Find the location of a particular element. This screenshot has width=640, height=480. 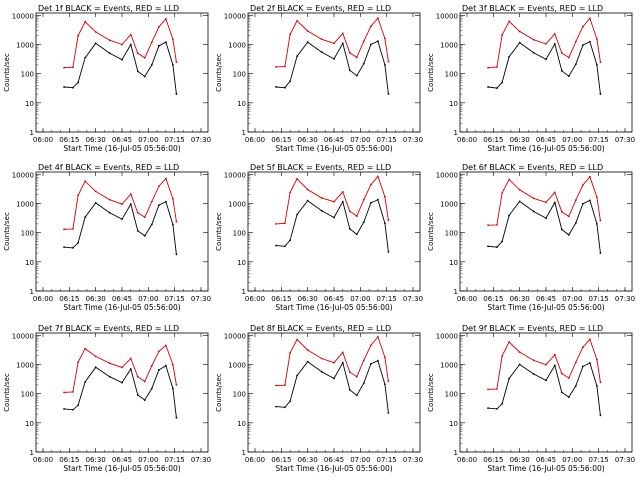

x-tick-label: 07:00 is located at coordinates (572, 460).